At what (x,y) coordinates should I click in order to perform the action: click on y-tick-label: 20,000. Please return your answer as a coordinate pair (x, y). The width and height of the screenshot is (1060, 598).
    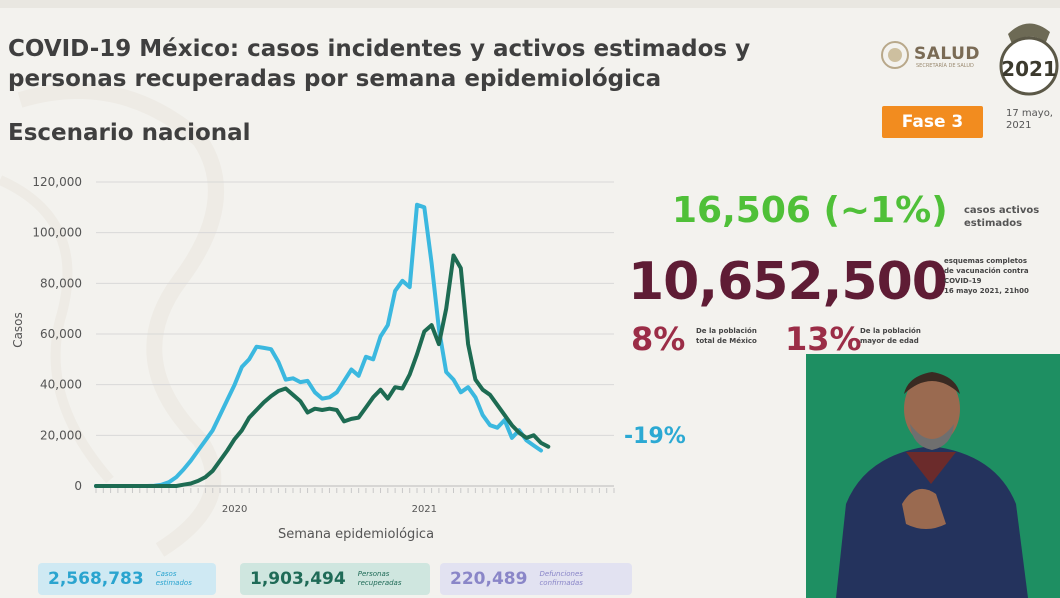
    Looking at the image, I should click on (61, 435).